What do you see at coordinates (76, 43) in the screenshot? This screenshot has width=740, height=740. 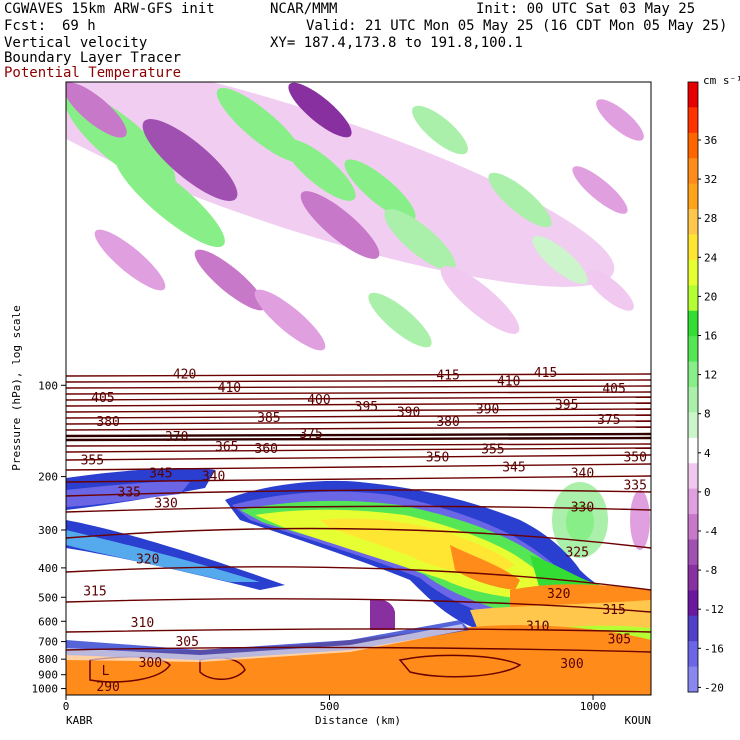 I see `header-field-vertical-velocity: Vertical velocity` at bounding box center [76, 43].